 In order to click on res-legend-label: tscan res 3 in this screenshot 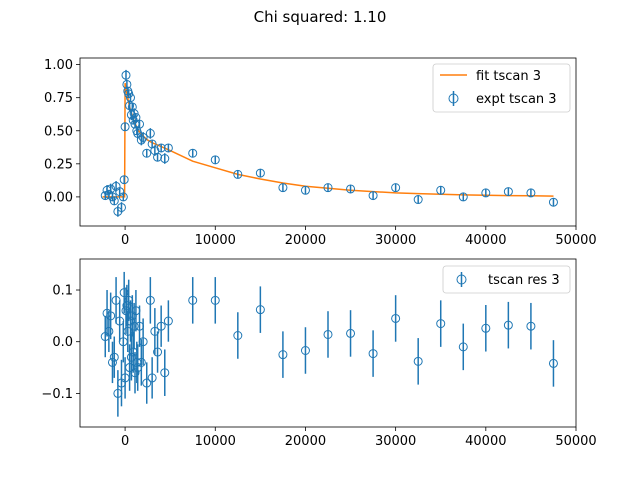, I will do `click(524, 280)`.